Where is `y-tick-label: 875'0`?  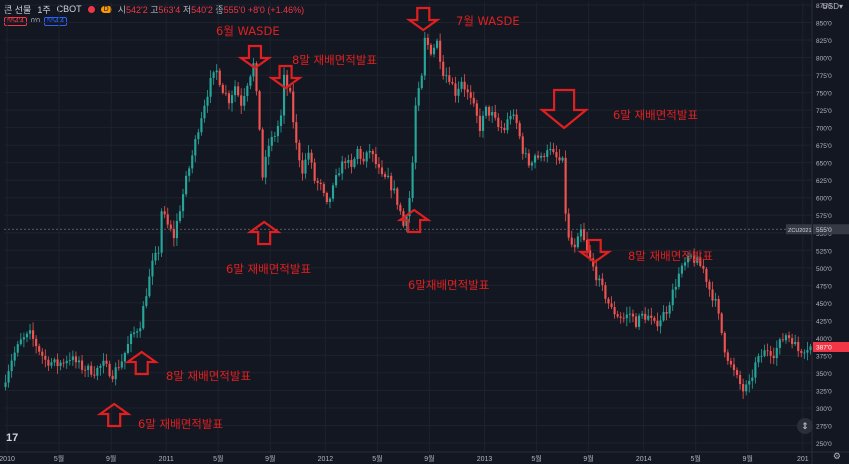 y-tick-label: 875'0 is located at coordinates (824, 6).